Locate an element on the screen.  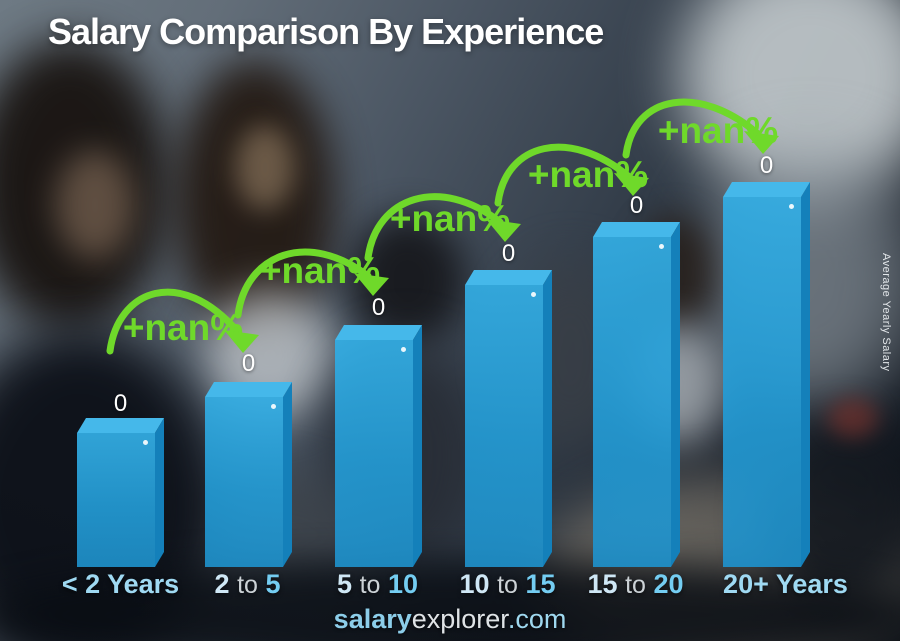
label-range: 10 is located at coordinates (474, 584).